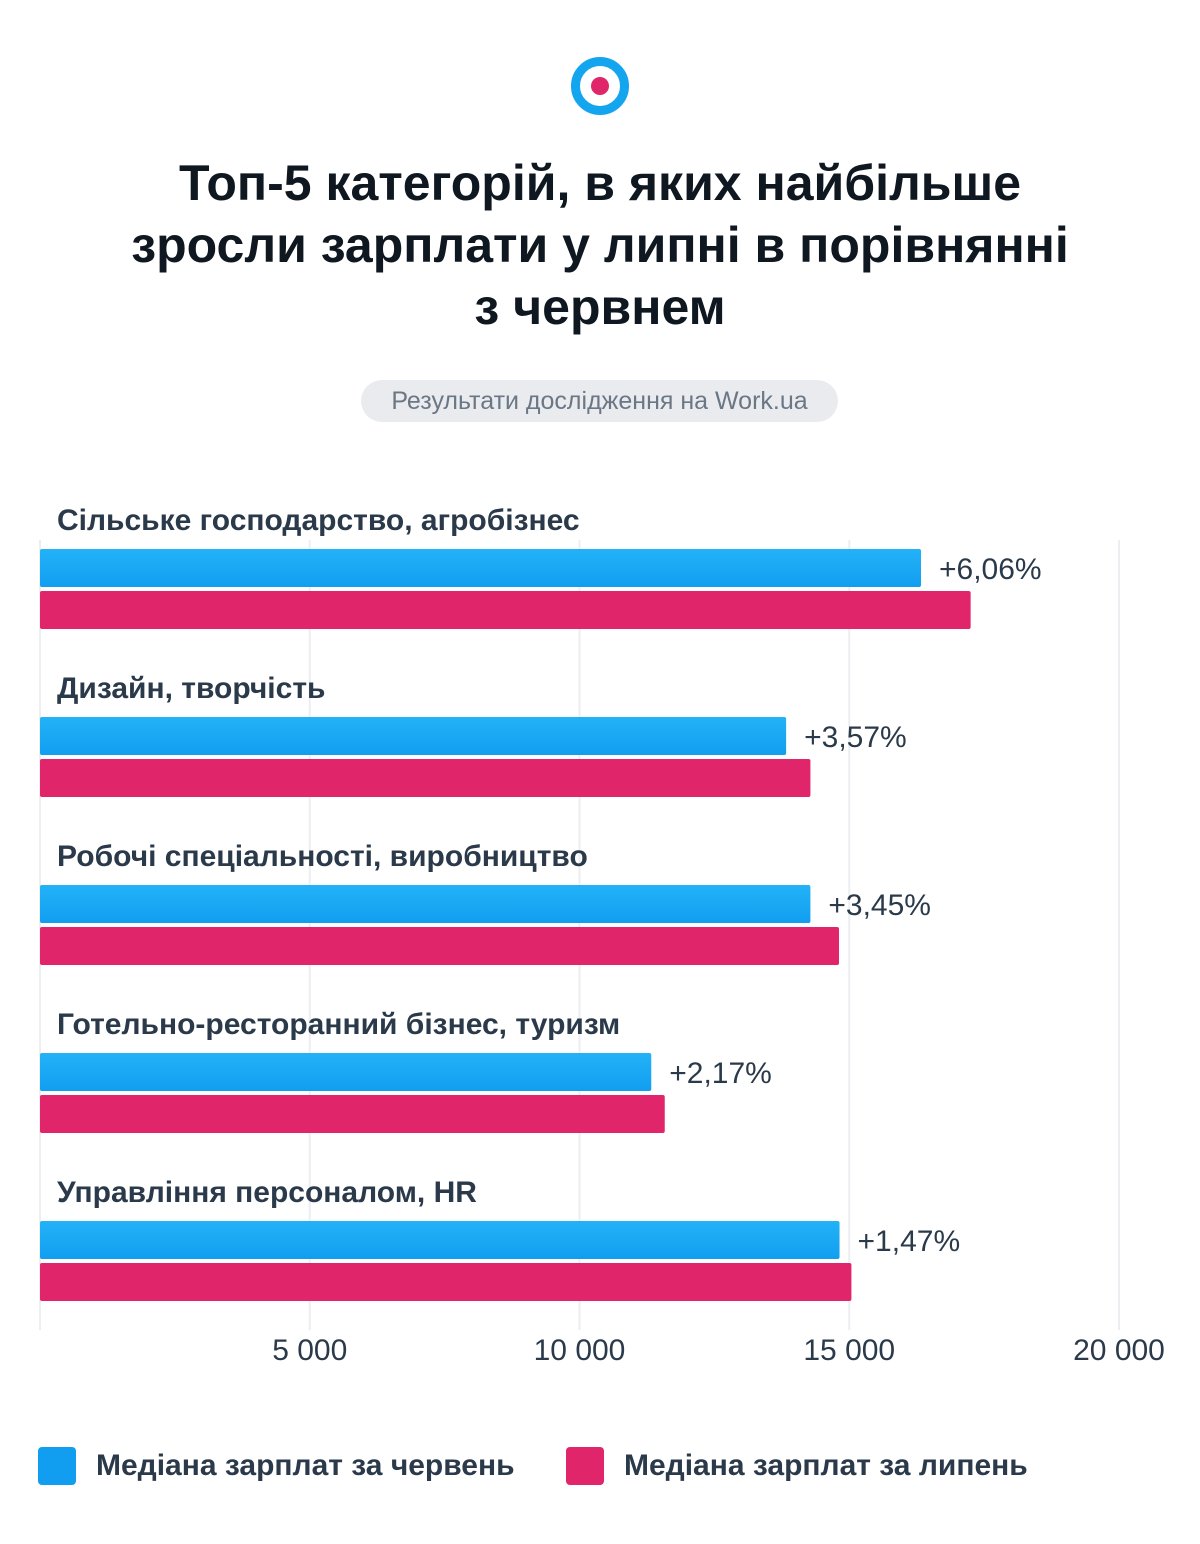  Describe the element at coordinates (879, 905) in the screenshot. I see `change-label-3: +3,45%` at that location.